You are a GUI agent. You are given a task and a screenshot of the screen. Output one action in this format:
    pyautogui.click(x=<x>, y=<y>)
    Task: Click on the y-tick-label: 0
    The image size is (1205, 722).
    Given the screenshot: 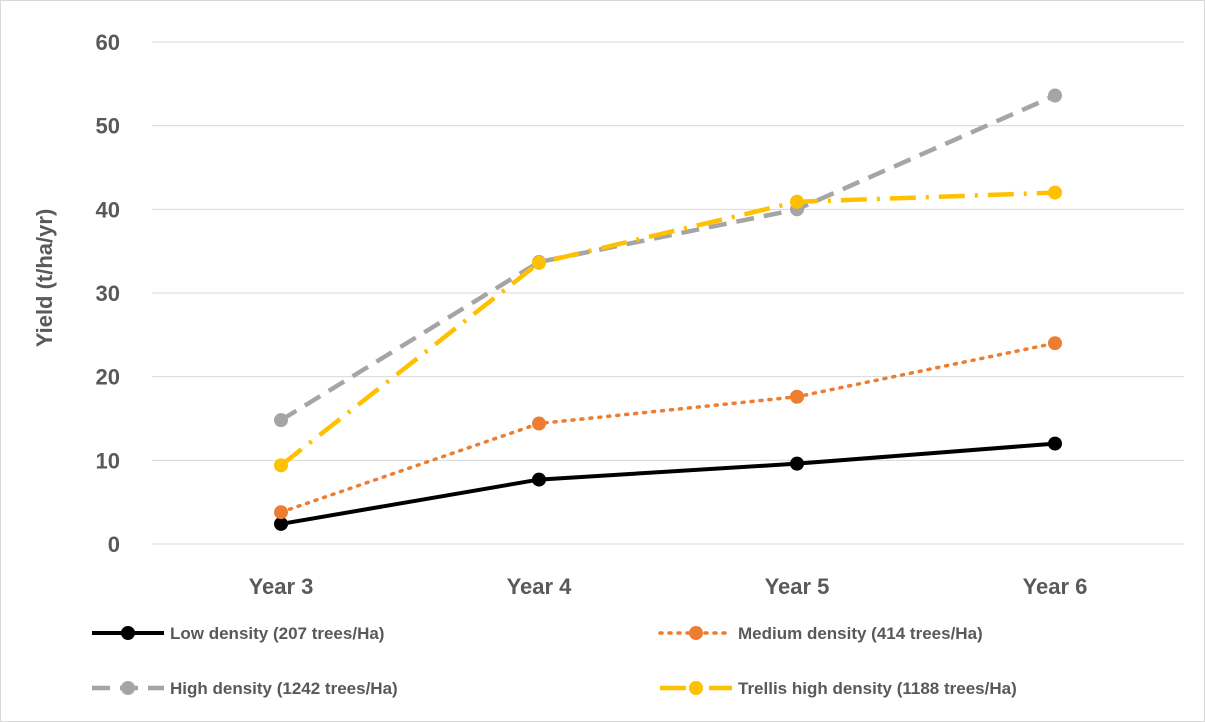 What is the action you would take?
    pyautogui.click(x=114, y=544)
    